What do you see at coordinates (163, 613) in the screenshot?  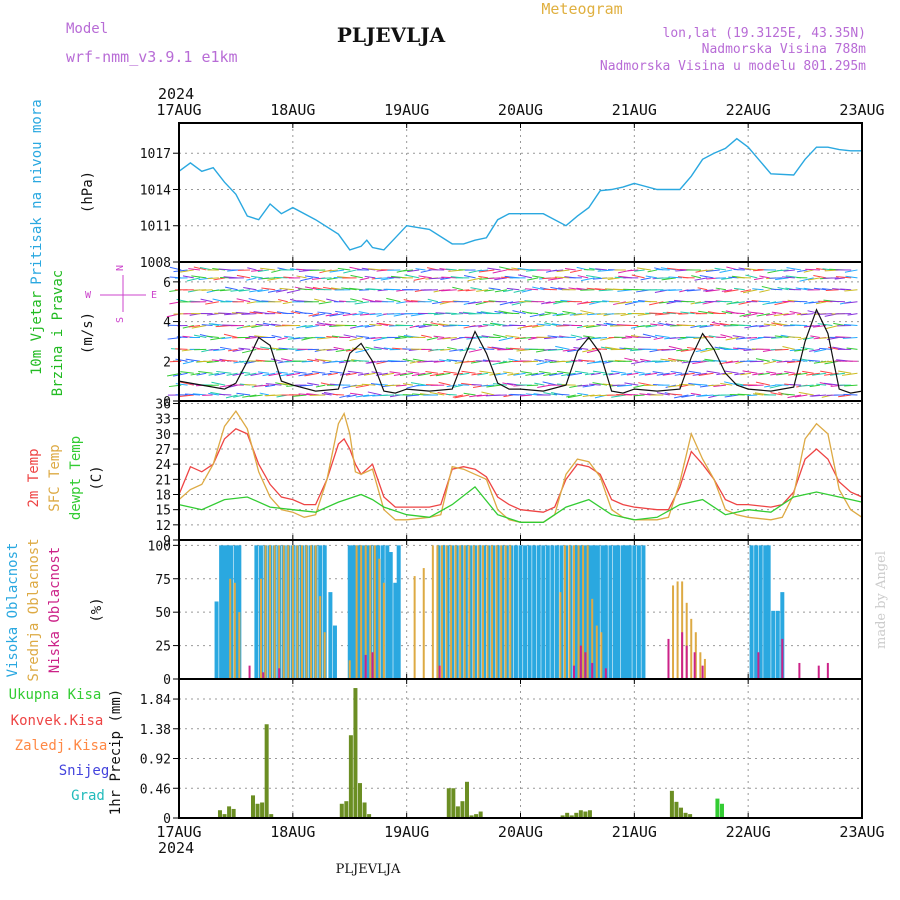 I see `cloud-ytick-label: 50` at bounding box center [163, 613].